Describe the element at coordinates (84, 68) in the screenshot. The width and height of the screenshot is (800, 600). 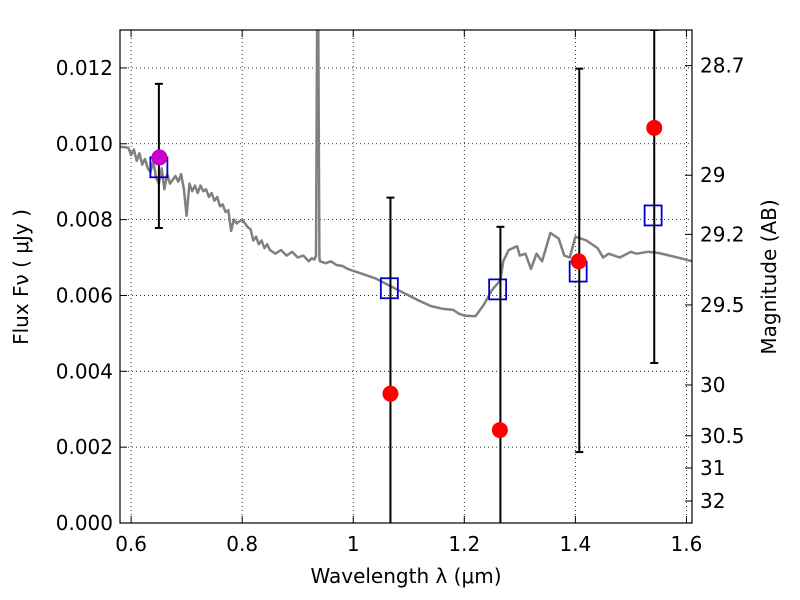
I see `y-tick-label: 0.012` at that location.